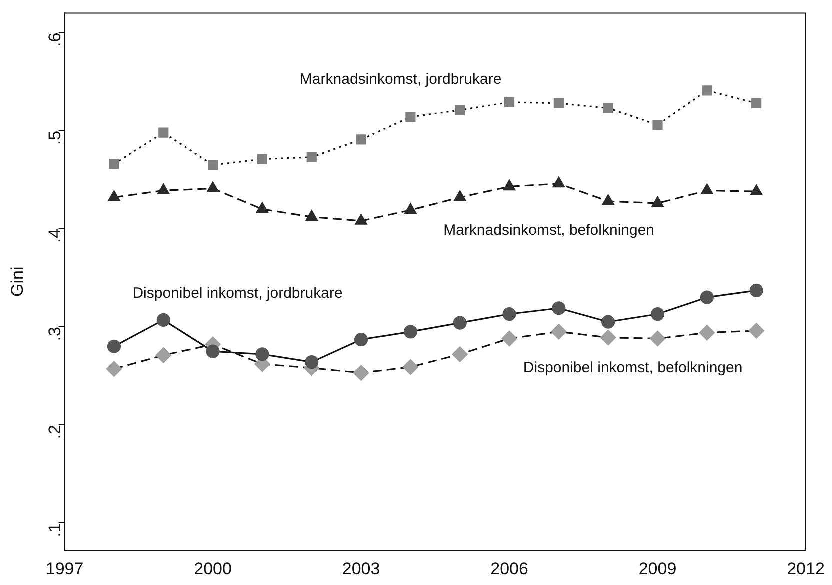 This screenshot has width=832, height=585. What do you see at coordinates (237, 293) in the screenshot?
I see `series-label: Disponibel inkomst, jordbrukare` at bounding box center [237, 293].